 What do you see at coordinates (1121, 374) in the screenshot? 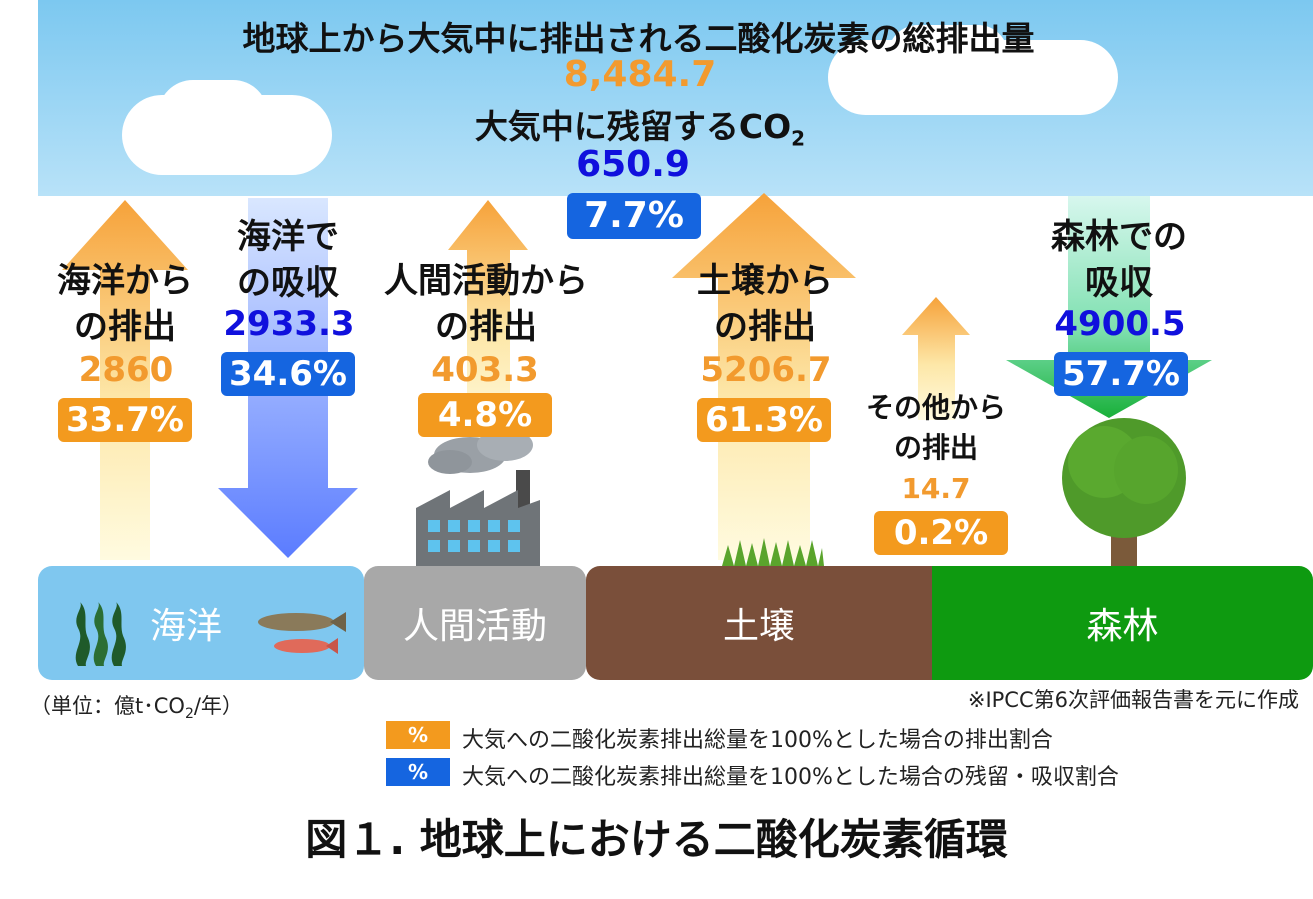
I see `forest-absorption-pct-badge: 57.7%` at bounding box center [1121, 374].